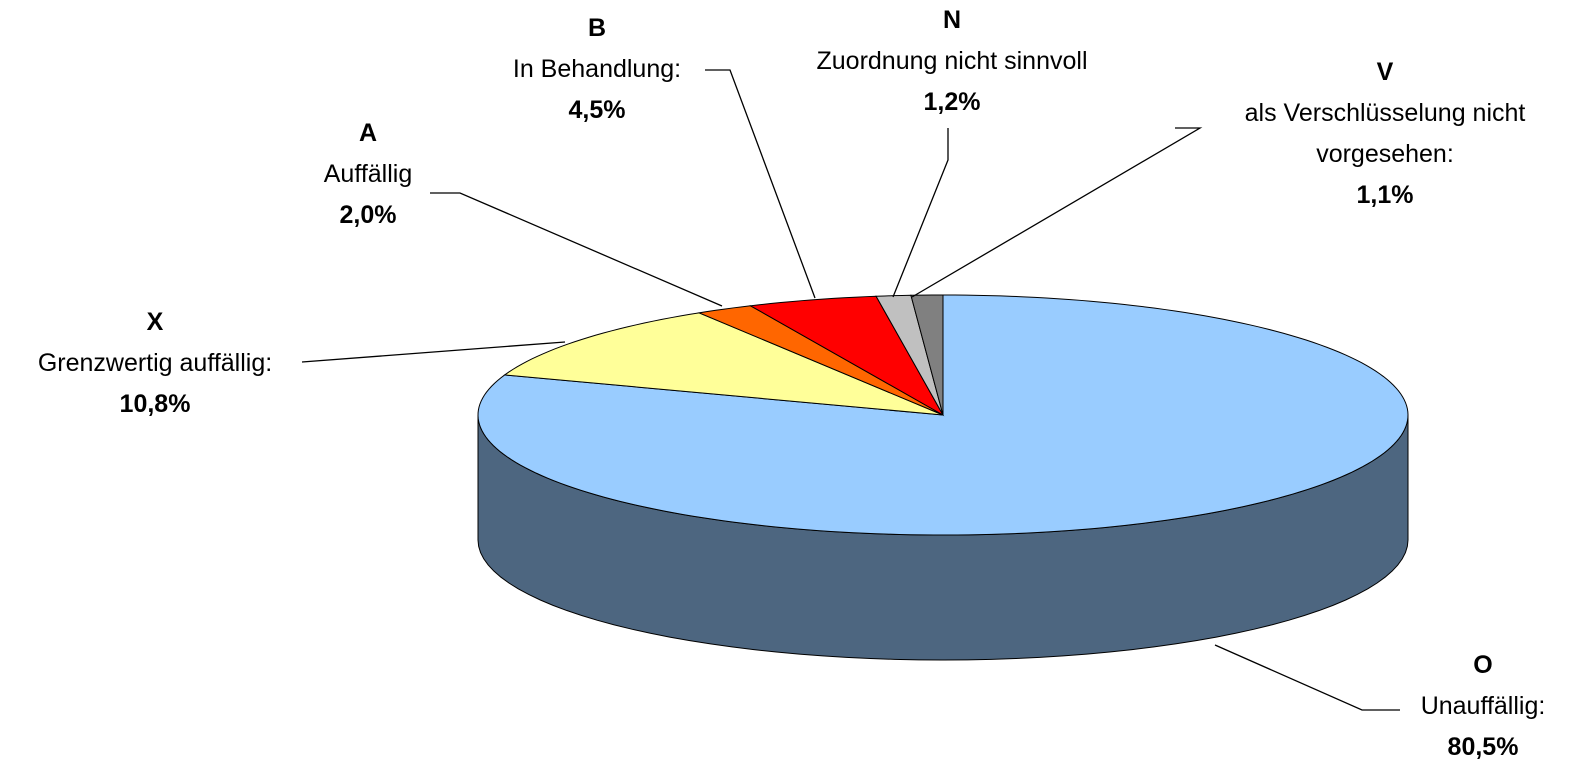 The width and height of the screenshot is (1580, 771). What do you see at coordinates (952, 102) in the screenshot?
I see `value-label: 1,2%` at bounding box center [952, 102].